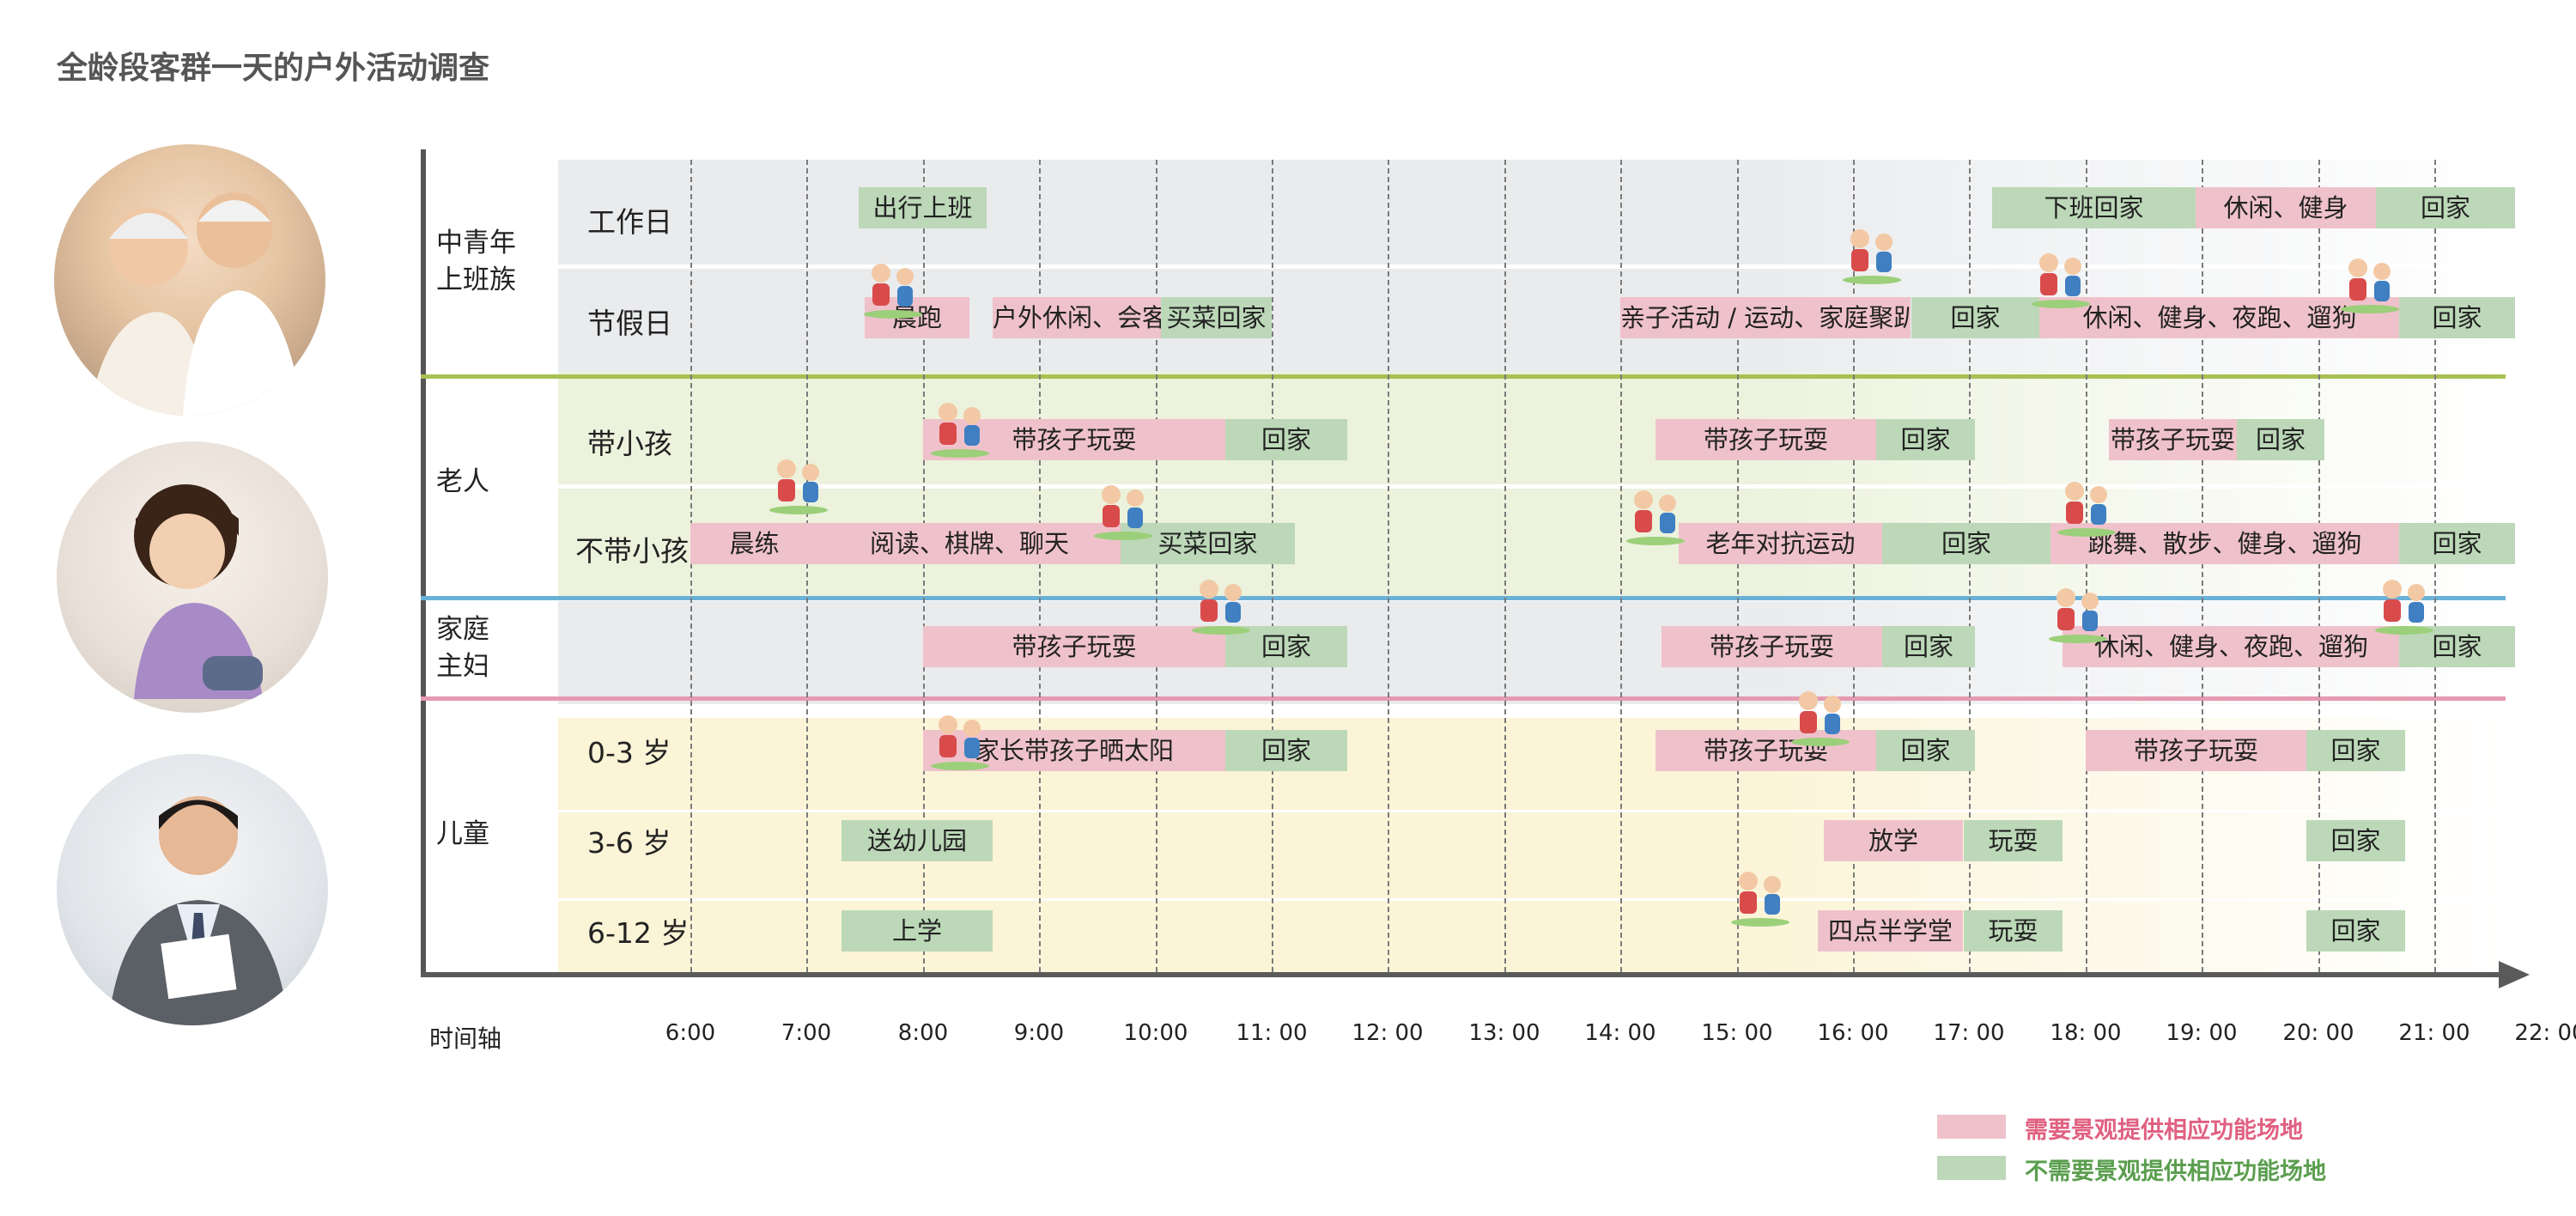 The height and width of the screenshot is (1216, 2576). Describe the element at coordinates (1388, 1033) in the screenshot. I see `x-tick-label: 12: 00` at that location.